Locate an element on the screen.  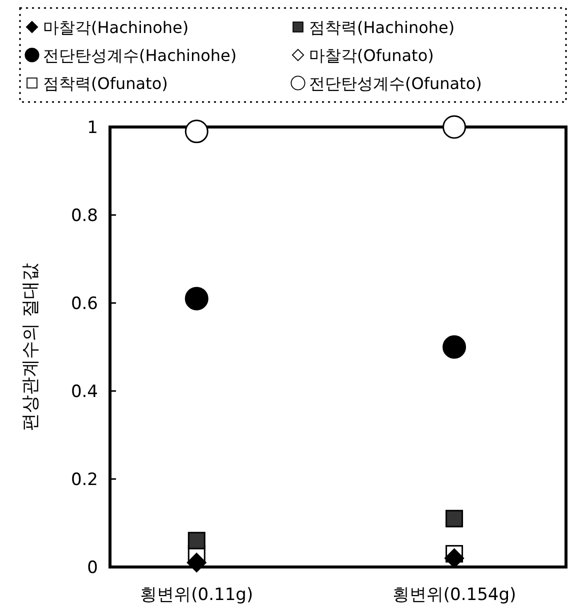
legend-label: 전단탄성계수(Hachinohe) is located at coordinates (140, 55).